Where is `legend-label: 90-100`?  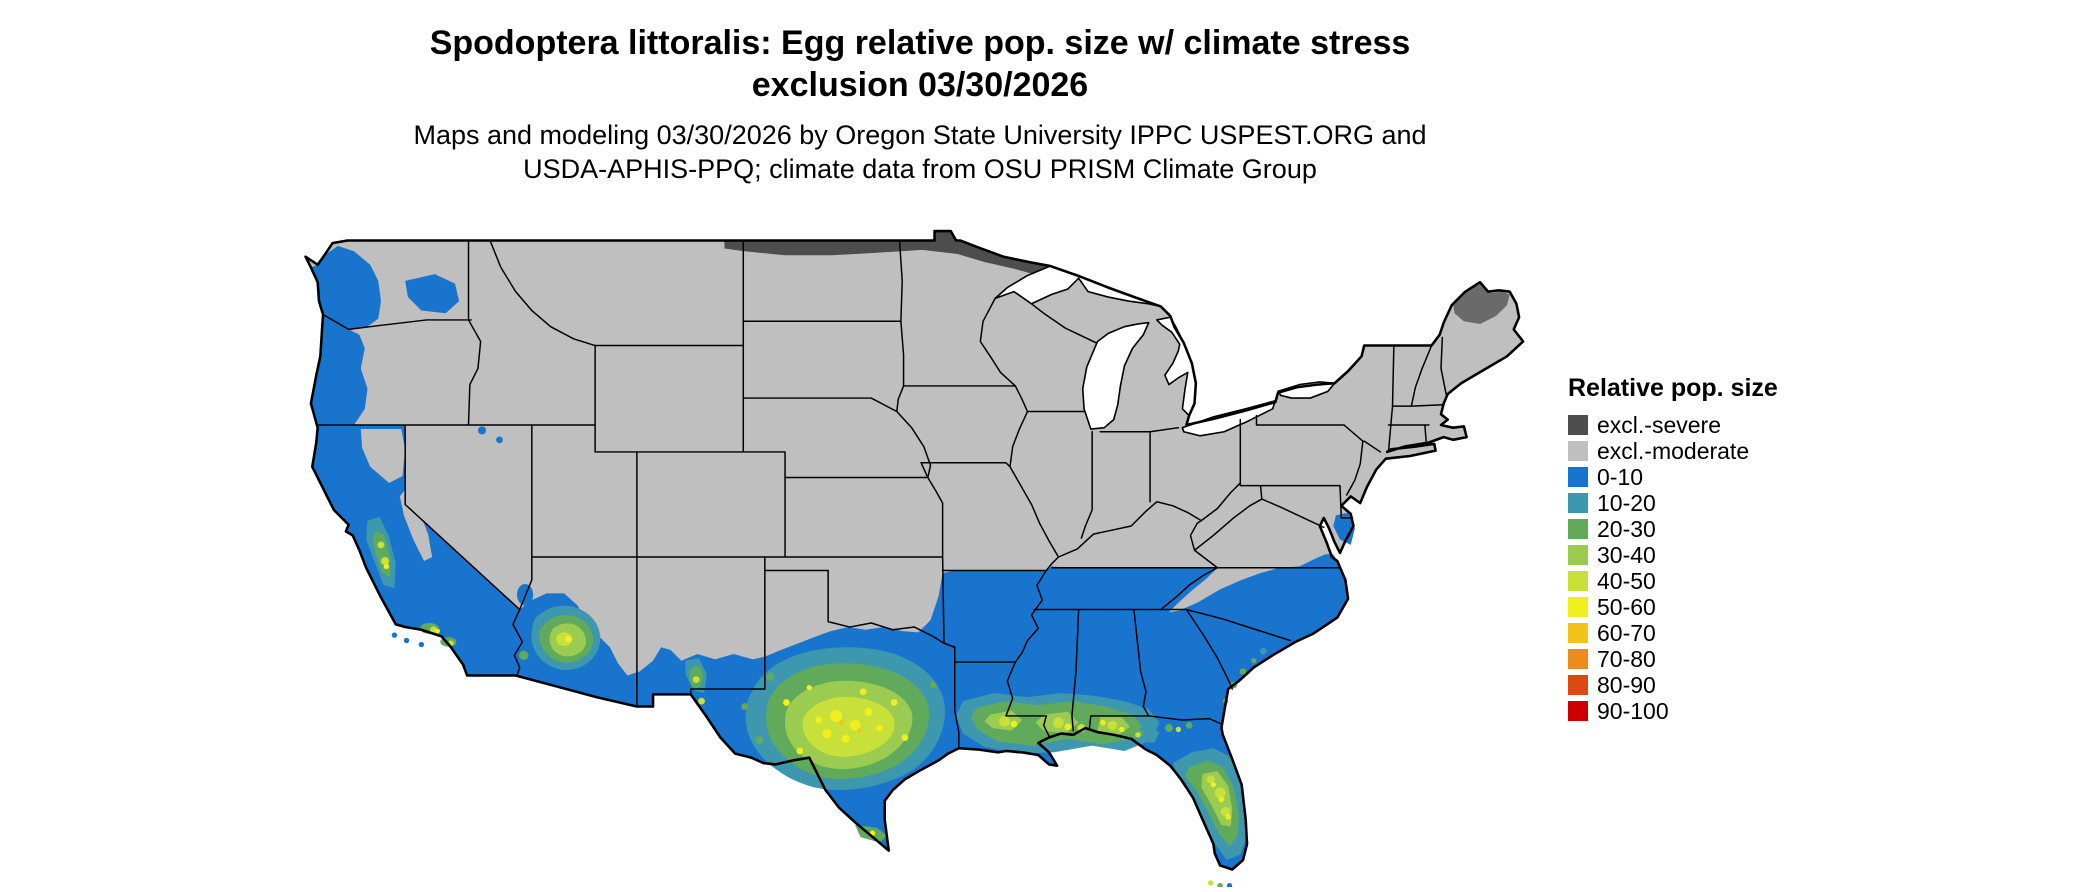
legend-label: 90-100 is located at coordinates (1633, 711).